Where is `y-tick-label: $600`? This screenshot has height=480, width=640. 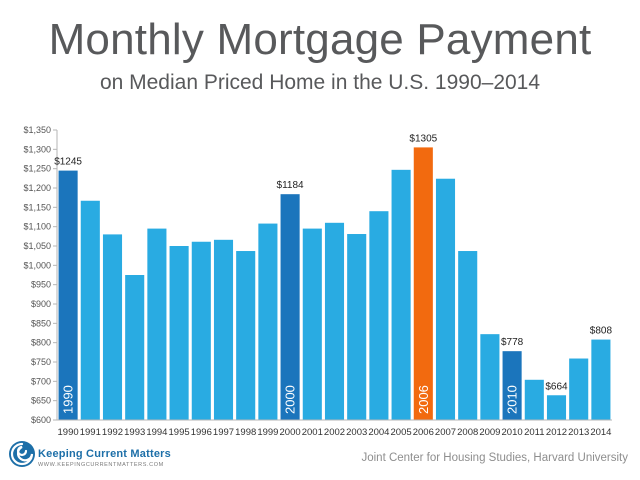 y-tick-label: $600 is located at coordinates (41, 420).